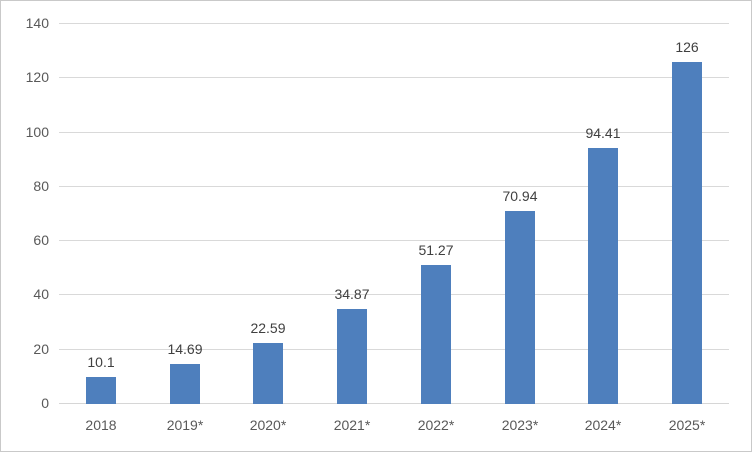  Describe the element at coordinates (520, 307) in the screenshot. I see `bar-2023` at that location.